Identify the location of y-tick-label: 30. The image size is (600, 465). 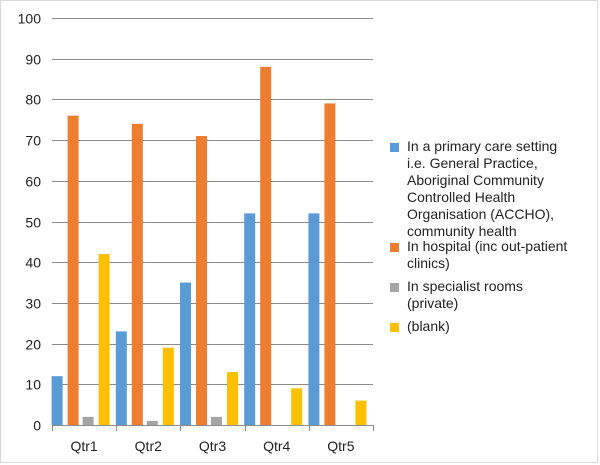
(33, 304).